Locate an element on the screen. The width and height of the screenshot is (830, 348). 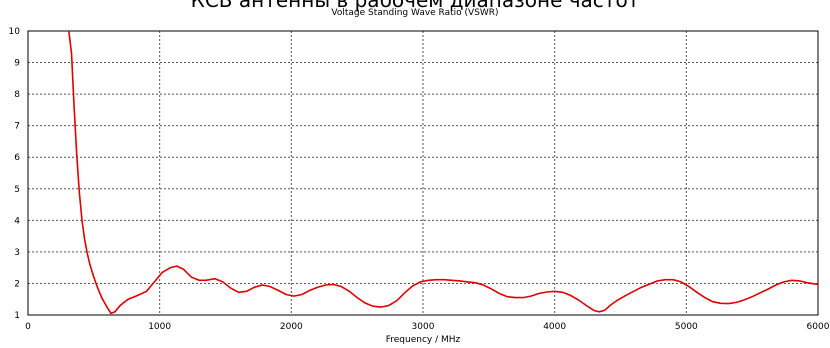
y-tick-label: 2 is located at coordinates (17, 284).